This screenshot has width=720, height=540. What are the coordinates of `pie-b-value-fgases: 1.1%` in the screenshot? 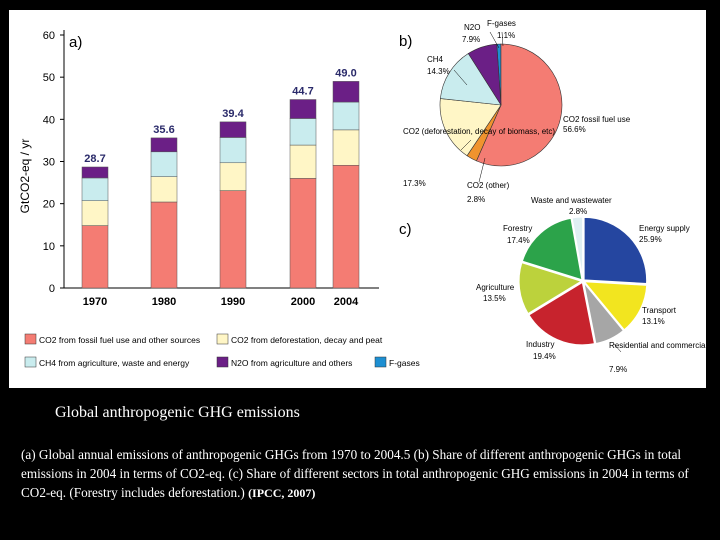 It's located at (506, 35).